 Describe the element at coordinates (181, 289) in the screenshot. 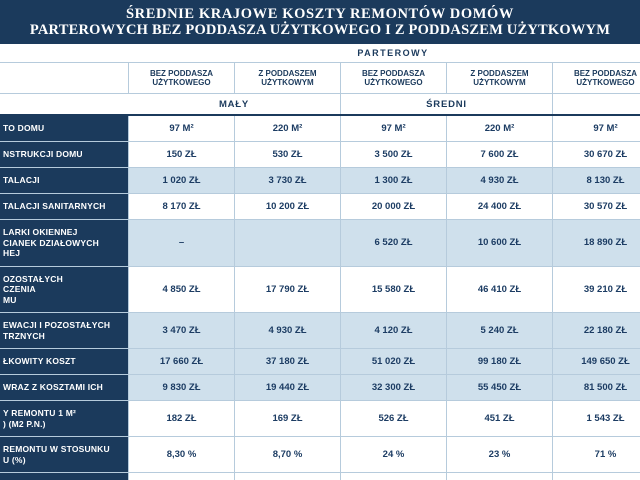

I see `data-cell: 4 850 ZŁ` at that location.